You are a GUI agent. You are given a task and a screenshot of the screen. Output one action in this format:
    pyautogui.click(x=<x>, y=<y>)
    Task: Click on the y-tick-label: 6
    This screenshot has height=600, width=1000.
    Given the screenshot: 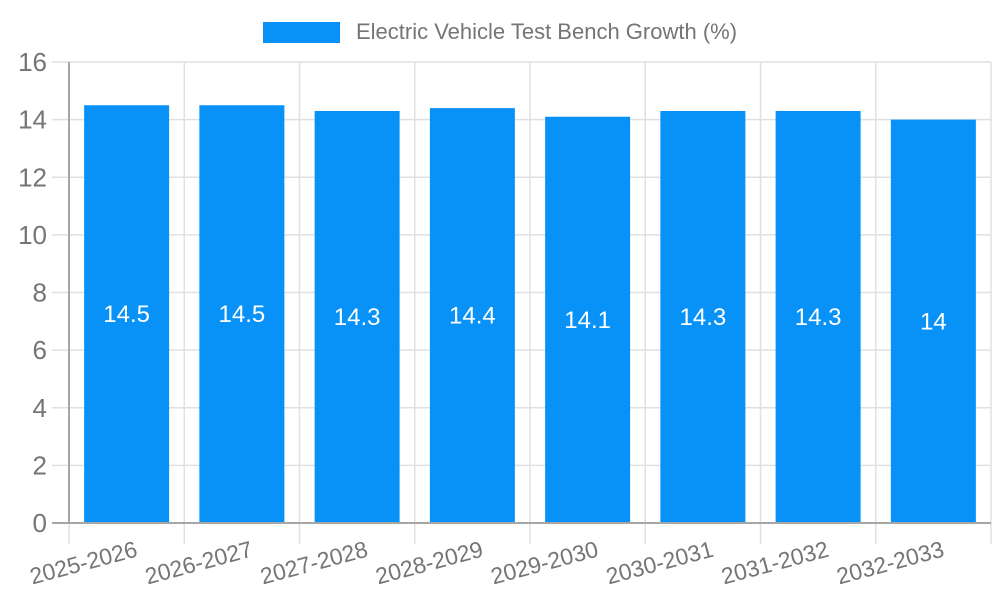 What is the action you would take?
    pyautogui.click(x=40, y=350)
    